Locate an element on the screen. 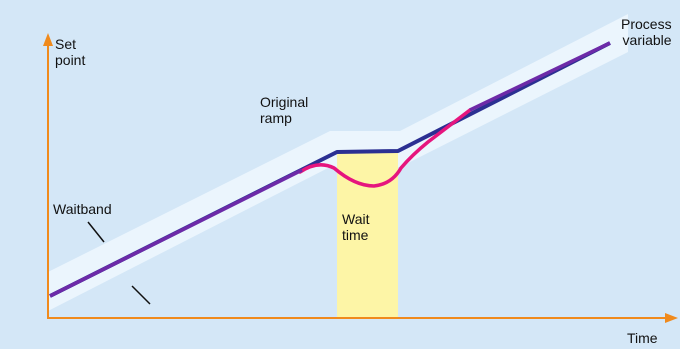 The image size is (680, 349). waitband-leader-lower is located at coordinates (141, 295).